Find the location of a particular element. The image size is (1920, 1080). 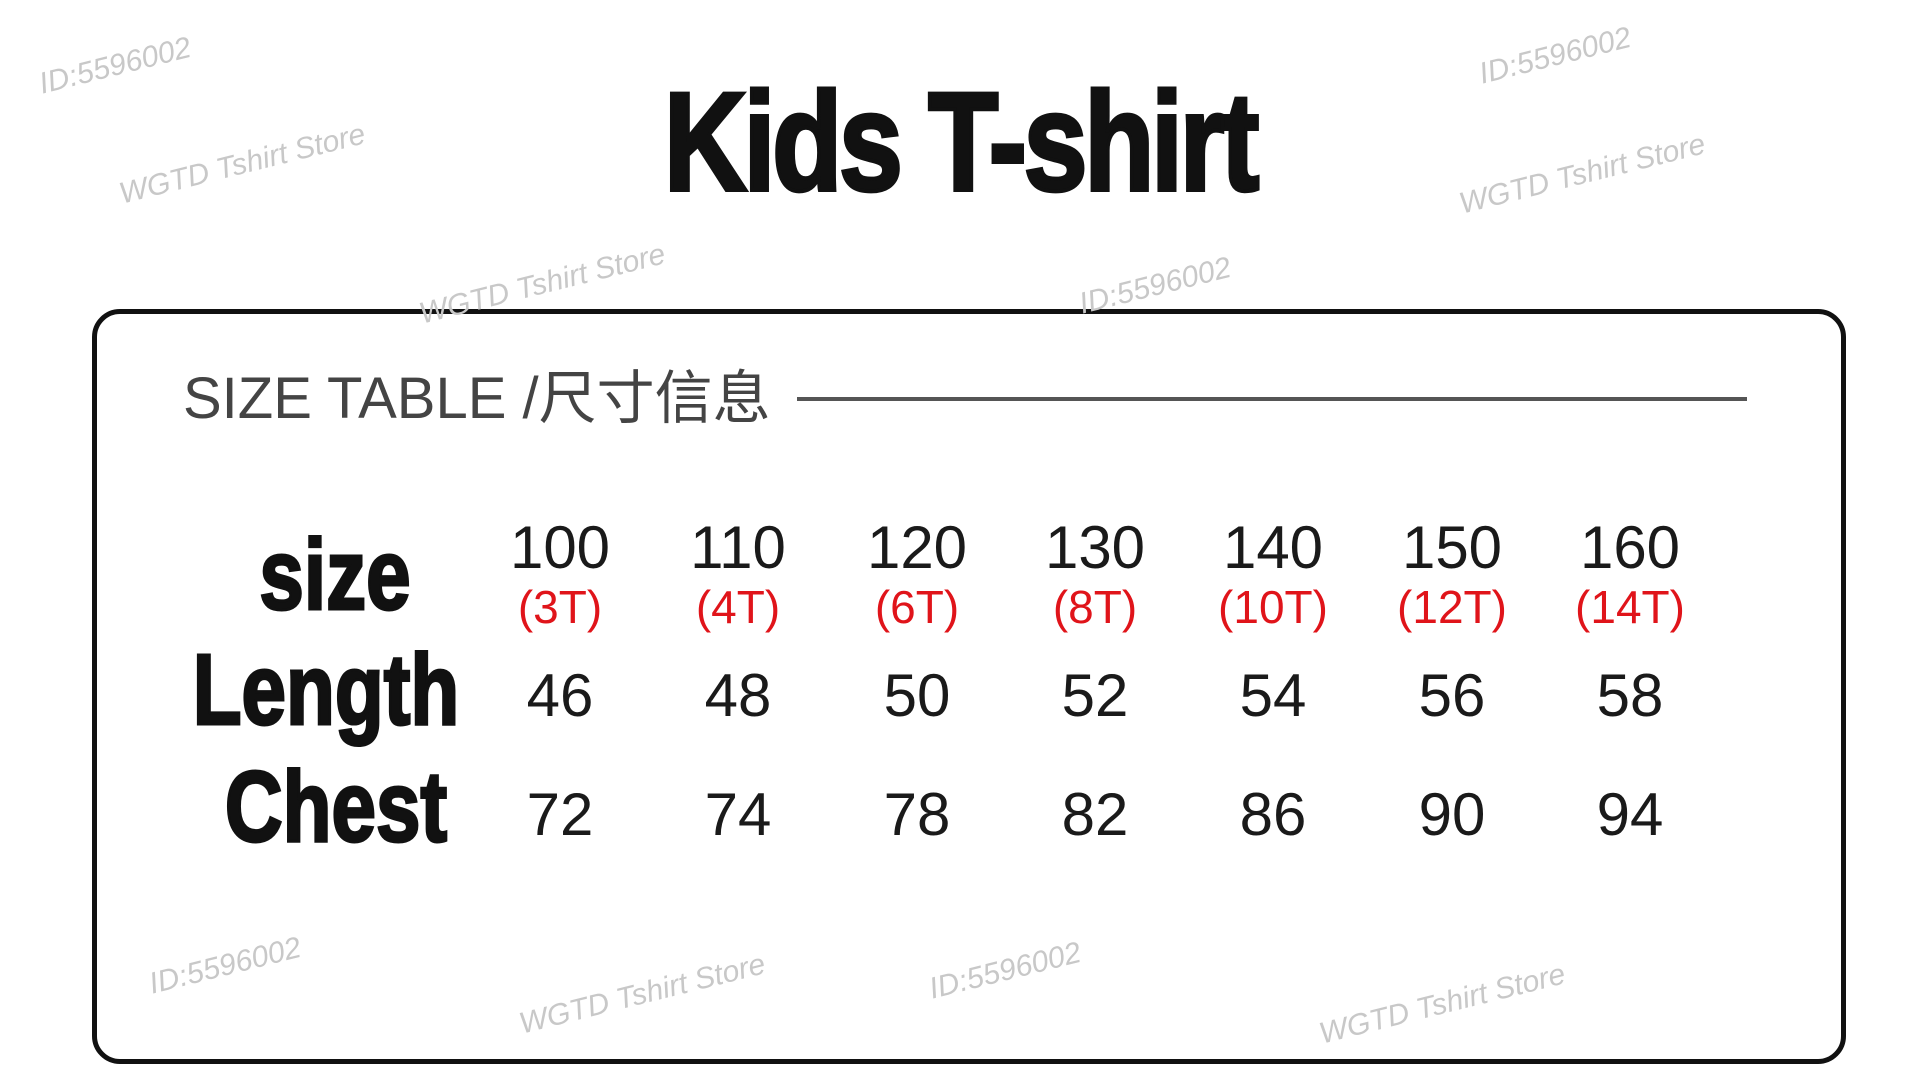

alt-size-value: (10T) is located at coordinates (1273, 607).